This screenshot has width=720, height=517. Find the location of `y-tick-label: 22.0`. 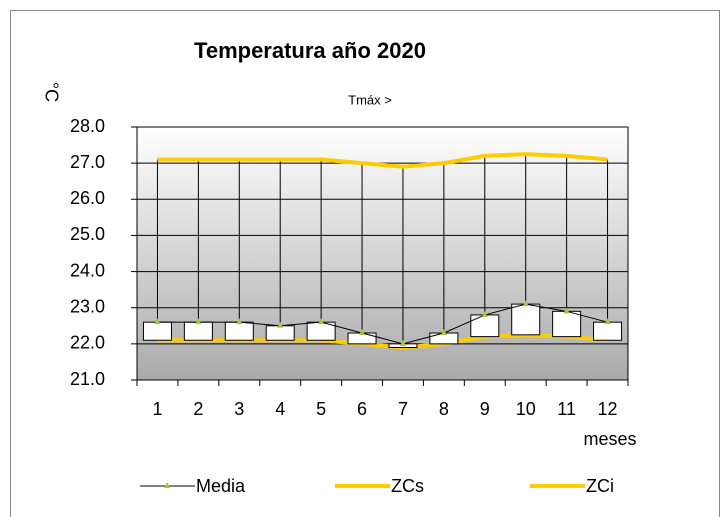

y-tick-label: 22.0 is located at coordinates (87, 343).